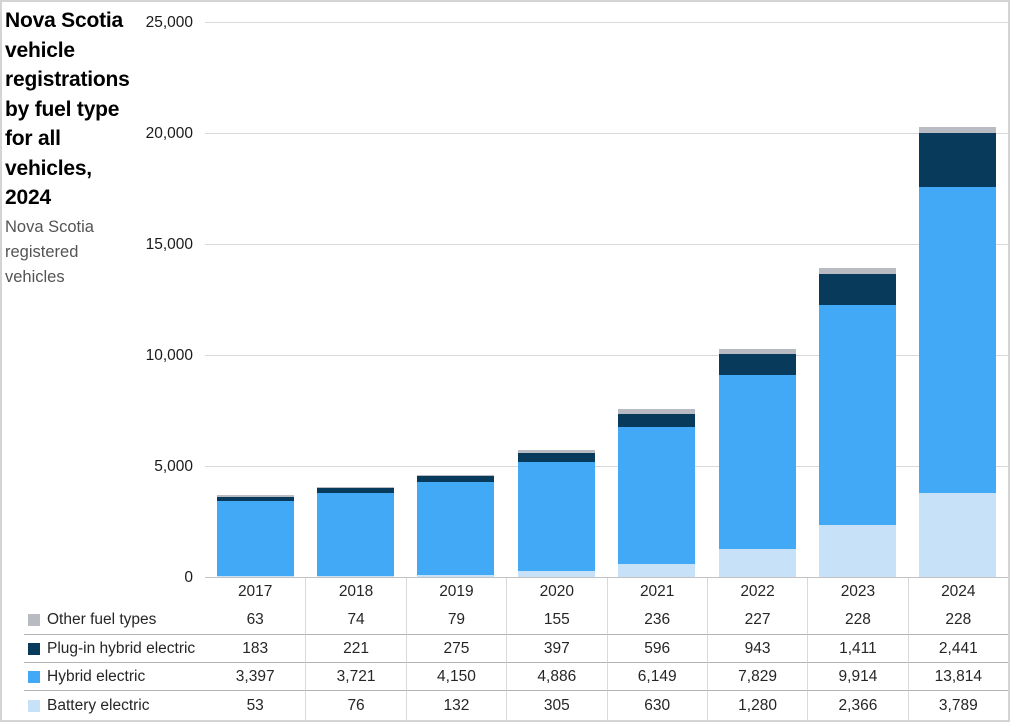 This screenshot has width=1010, height=722. I want to click on table-value-hybrid-electric-2019: 4,150, so click(456, 677).